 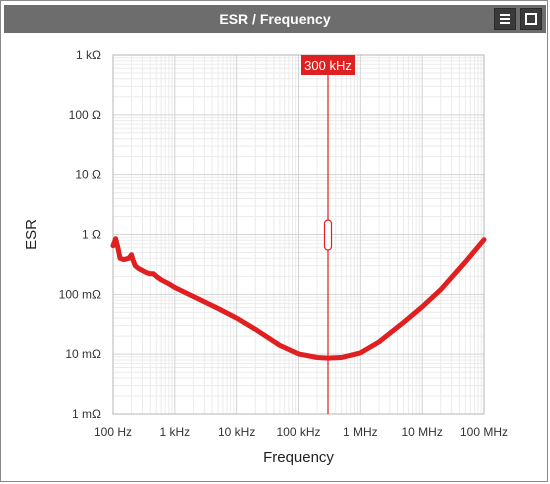 I want to click on y-tick-label: 1 kΩ, so click(x=88, y=55).